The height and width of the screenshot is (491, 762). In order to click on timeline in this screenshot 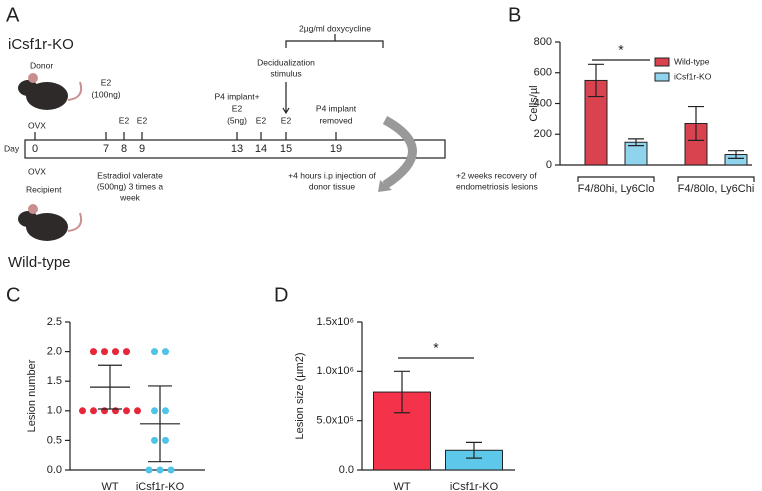, I will do `click(235, 149)`.